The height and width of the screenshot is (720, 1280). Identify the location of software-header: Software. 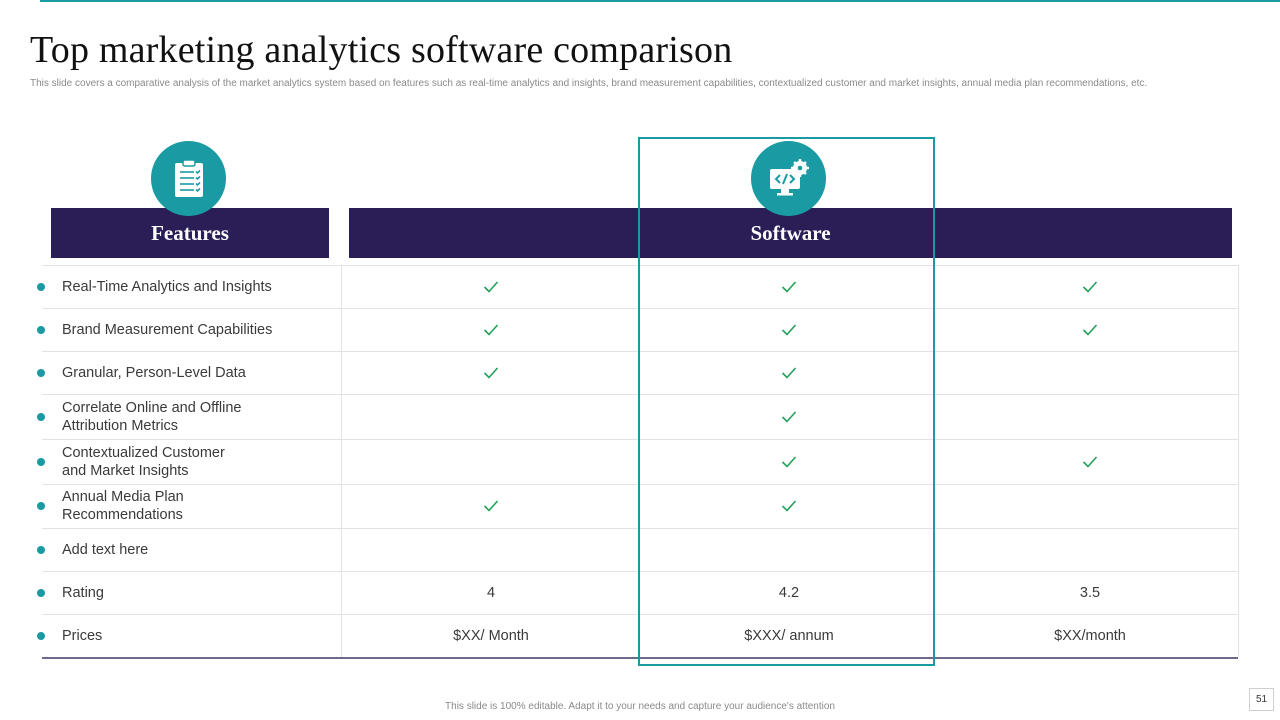
(790, 233).